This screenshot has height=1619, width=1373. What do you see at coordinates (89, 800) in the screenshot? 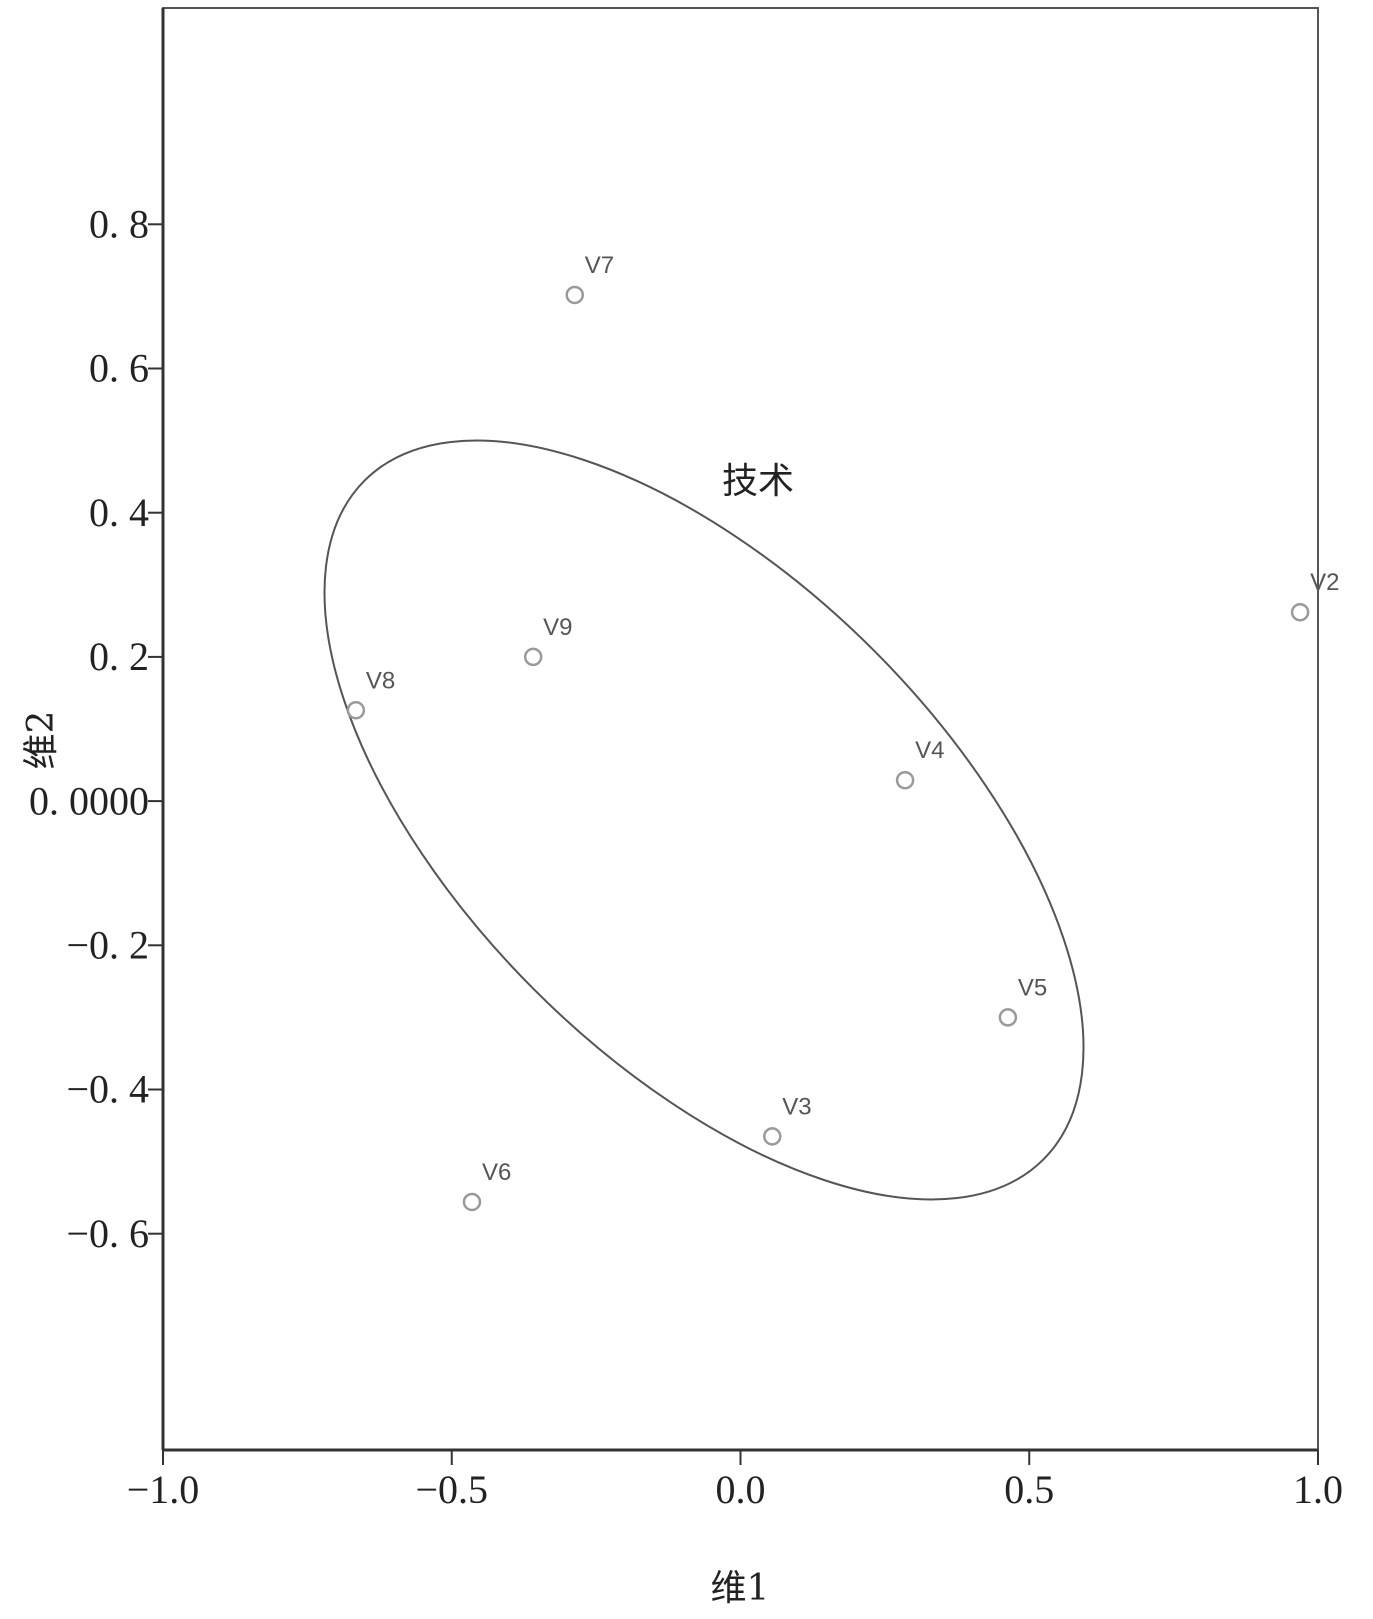
I see `y-tick-label: 0. 0000` at bounding box center [89, 800].